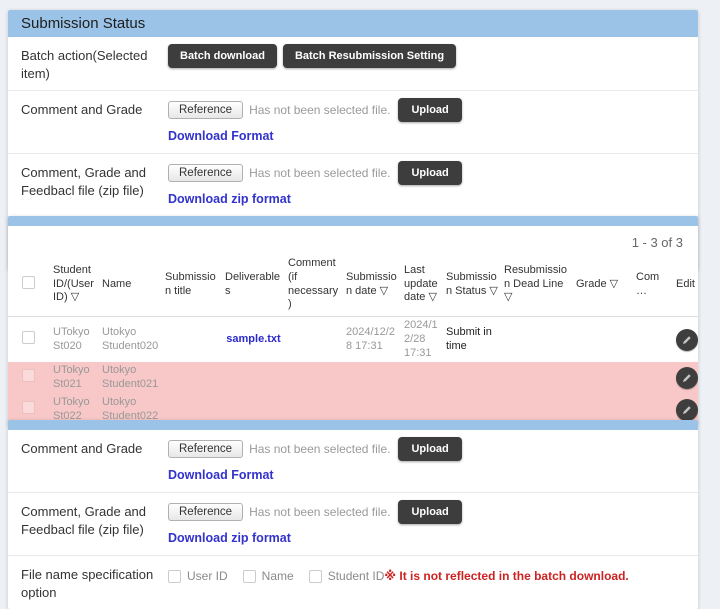 This screenshot has height=609, width=720. I want to click on filename-student-id-checkbox, so click(315, 576).